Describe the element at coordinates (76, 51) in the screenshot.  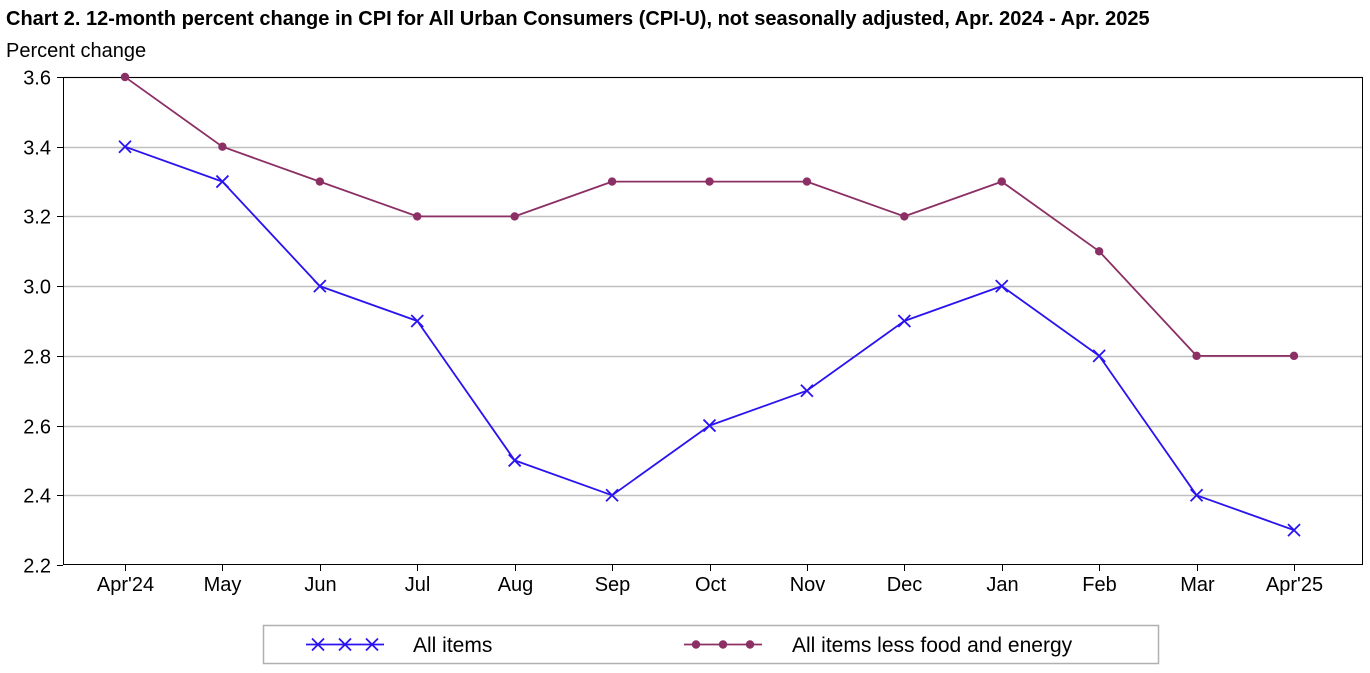
I see `y-axis-title: Percent change` at that location.